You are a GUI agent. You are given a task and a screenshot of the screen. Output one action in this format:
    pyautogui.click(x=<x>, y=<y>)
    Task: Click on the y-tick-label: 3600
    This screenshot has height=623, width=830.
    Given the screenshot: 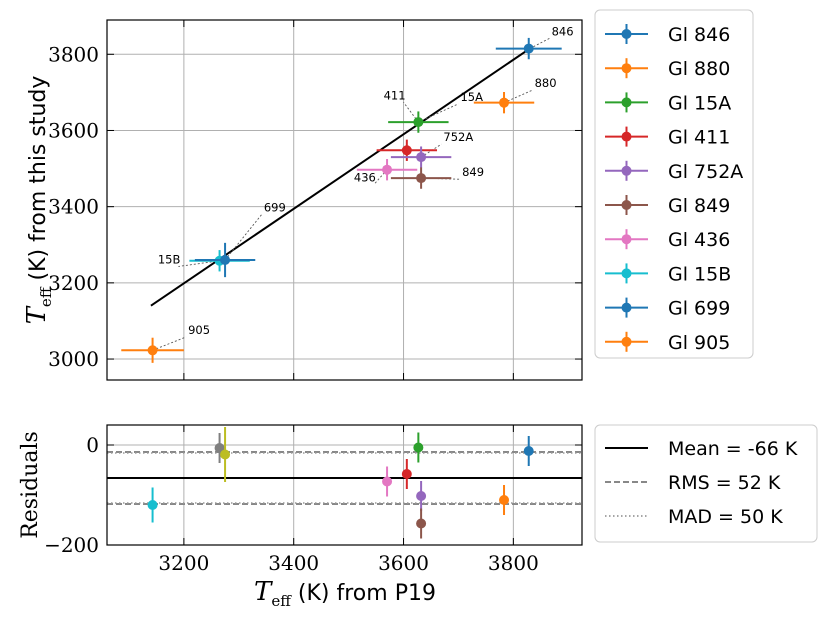 What is the action you would take?
    pyautogui.click(x=73, y=130)
    